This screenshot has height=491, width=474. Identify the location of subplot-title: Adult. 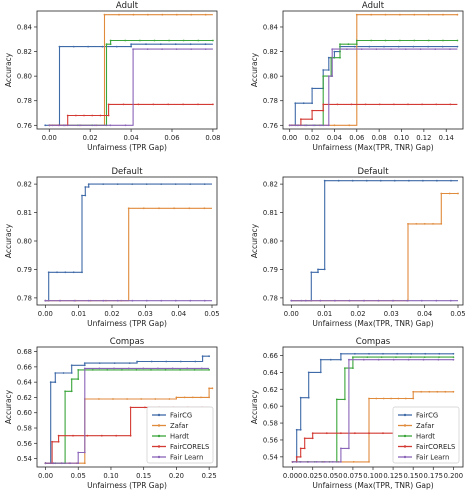
(127, 6).